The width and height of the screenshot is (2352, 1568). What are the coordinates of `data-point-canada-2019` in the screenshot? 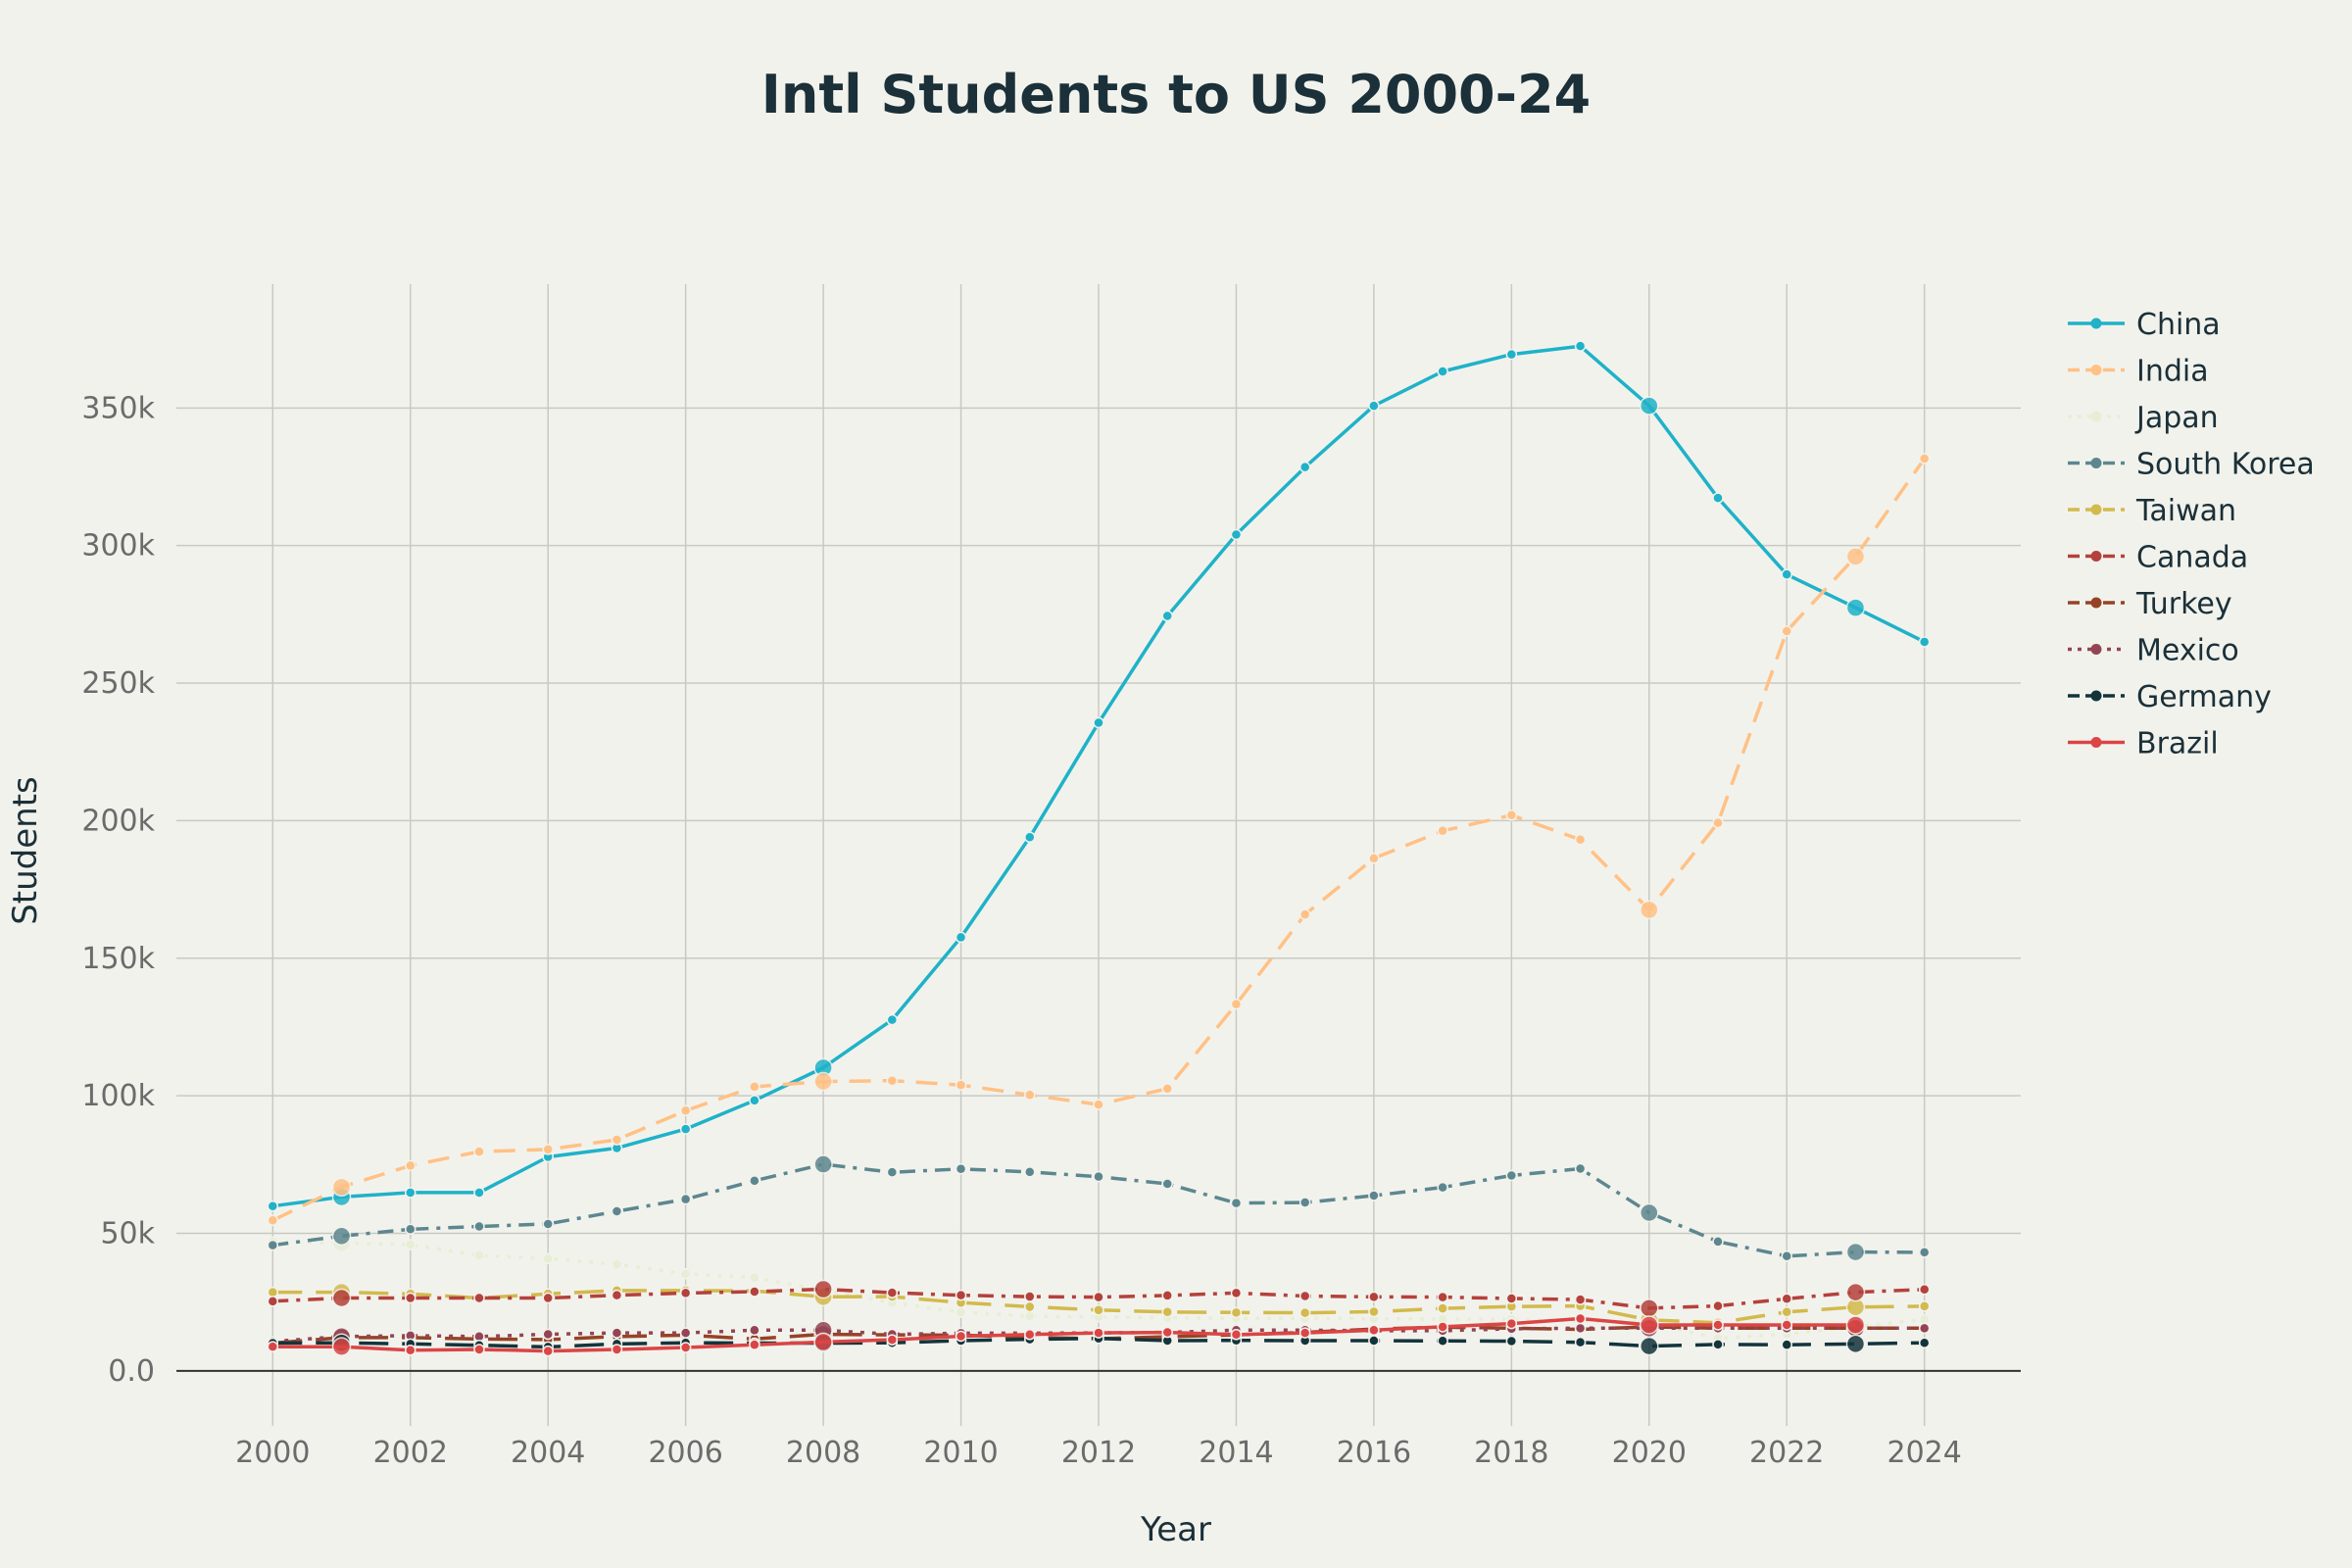 It's located at (1580, 1299).